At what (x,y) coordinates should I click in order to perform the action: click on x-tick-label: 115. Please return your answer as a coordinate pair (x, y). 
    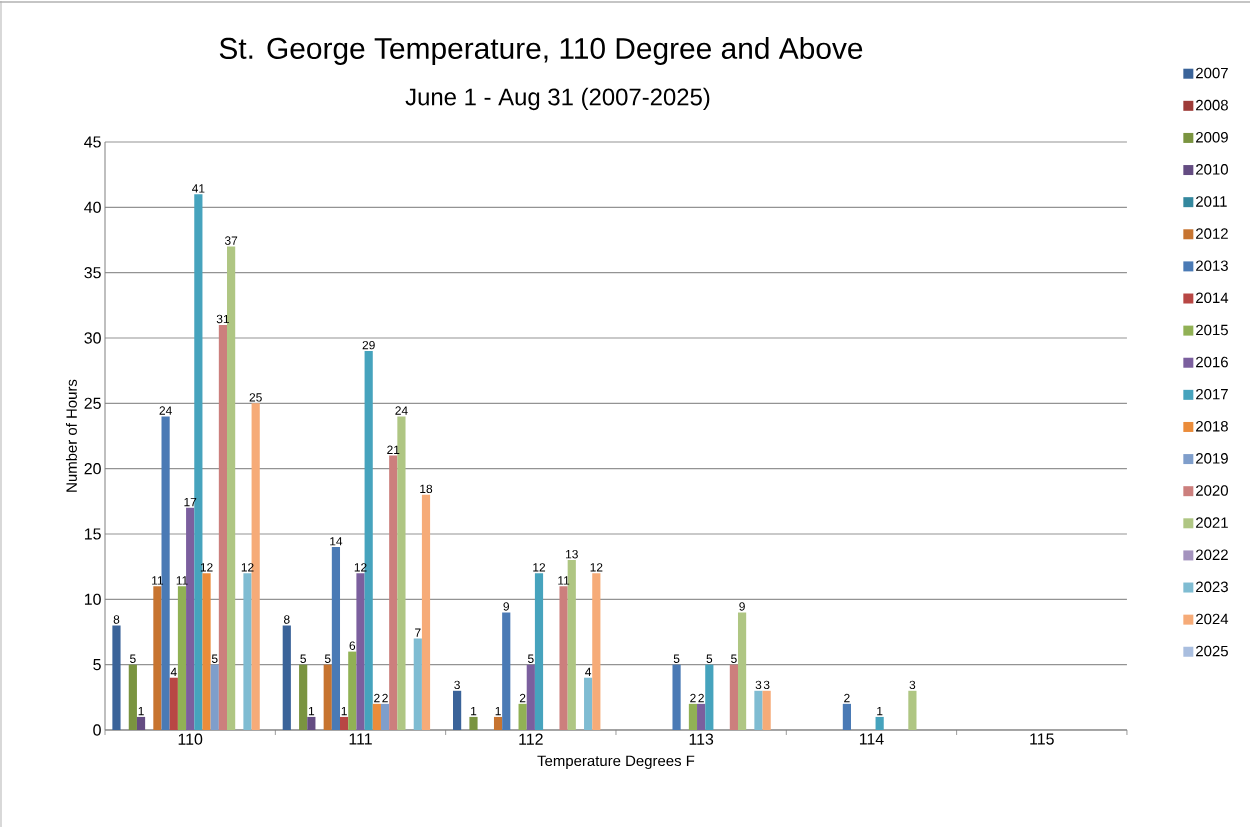
    Looking at the image, I should click on (1042, 739).